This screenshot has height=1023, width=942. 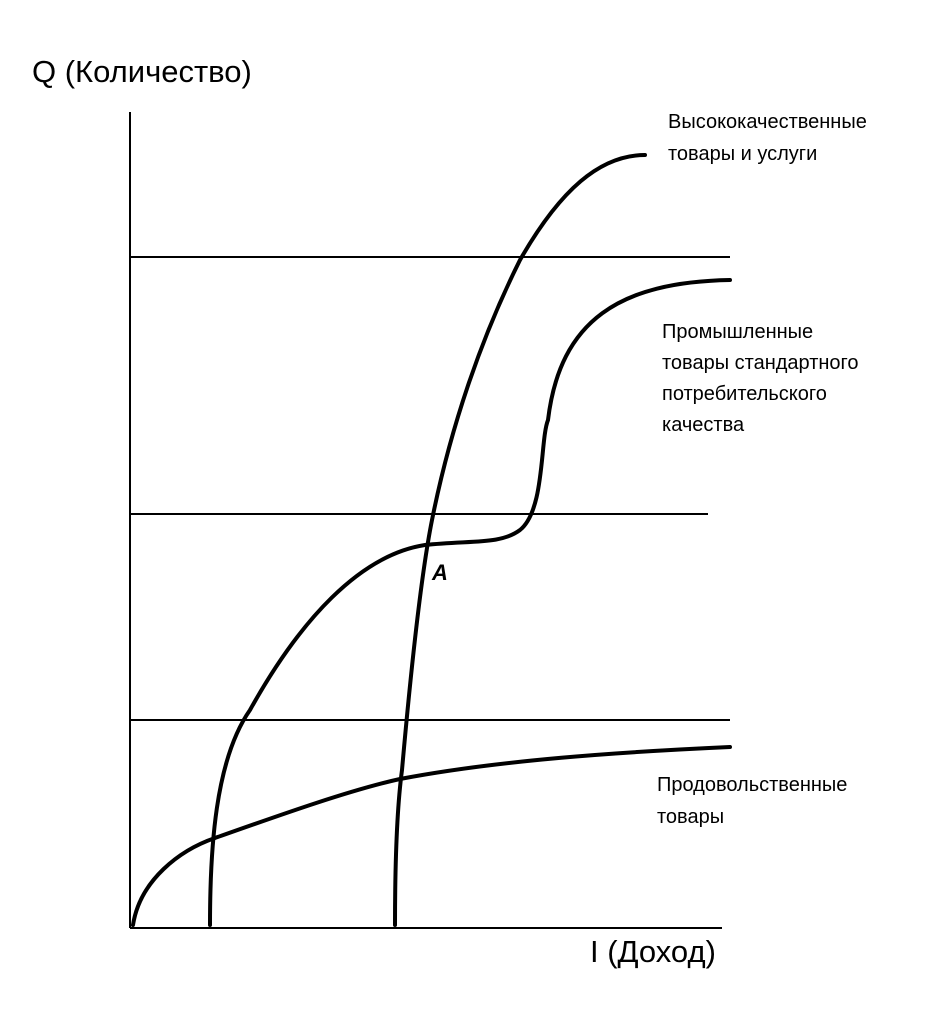 What do you see at coordinates (767, 122) in the screenshot?
I see `curve-label: Высококачественные` at bounding box center [767, 122].